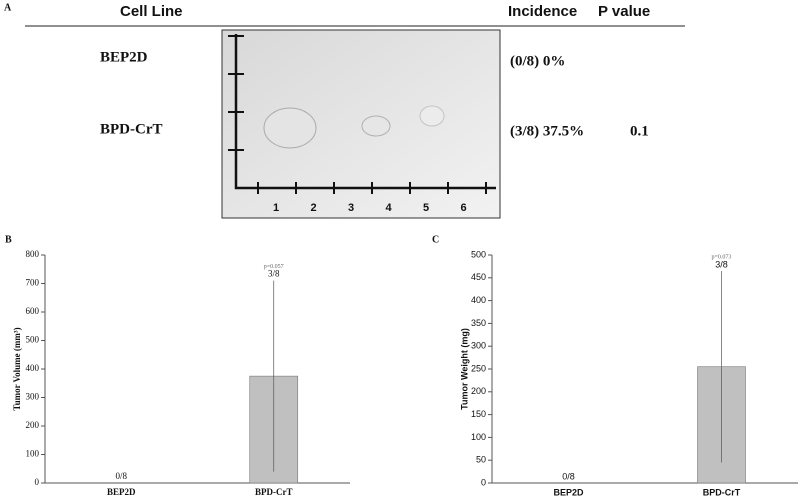 This screenshot has width=800, height=497. What do you see at coordinates (537, 61) in the screenshot?
I see `table-cell: (0/8) 0%` at bounding box center [537, 61].